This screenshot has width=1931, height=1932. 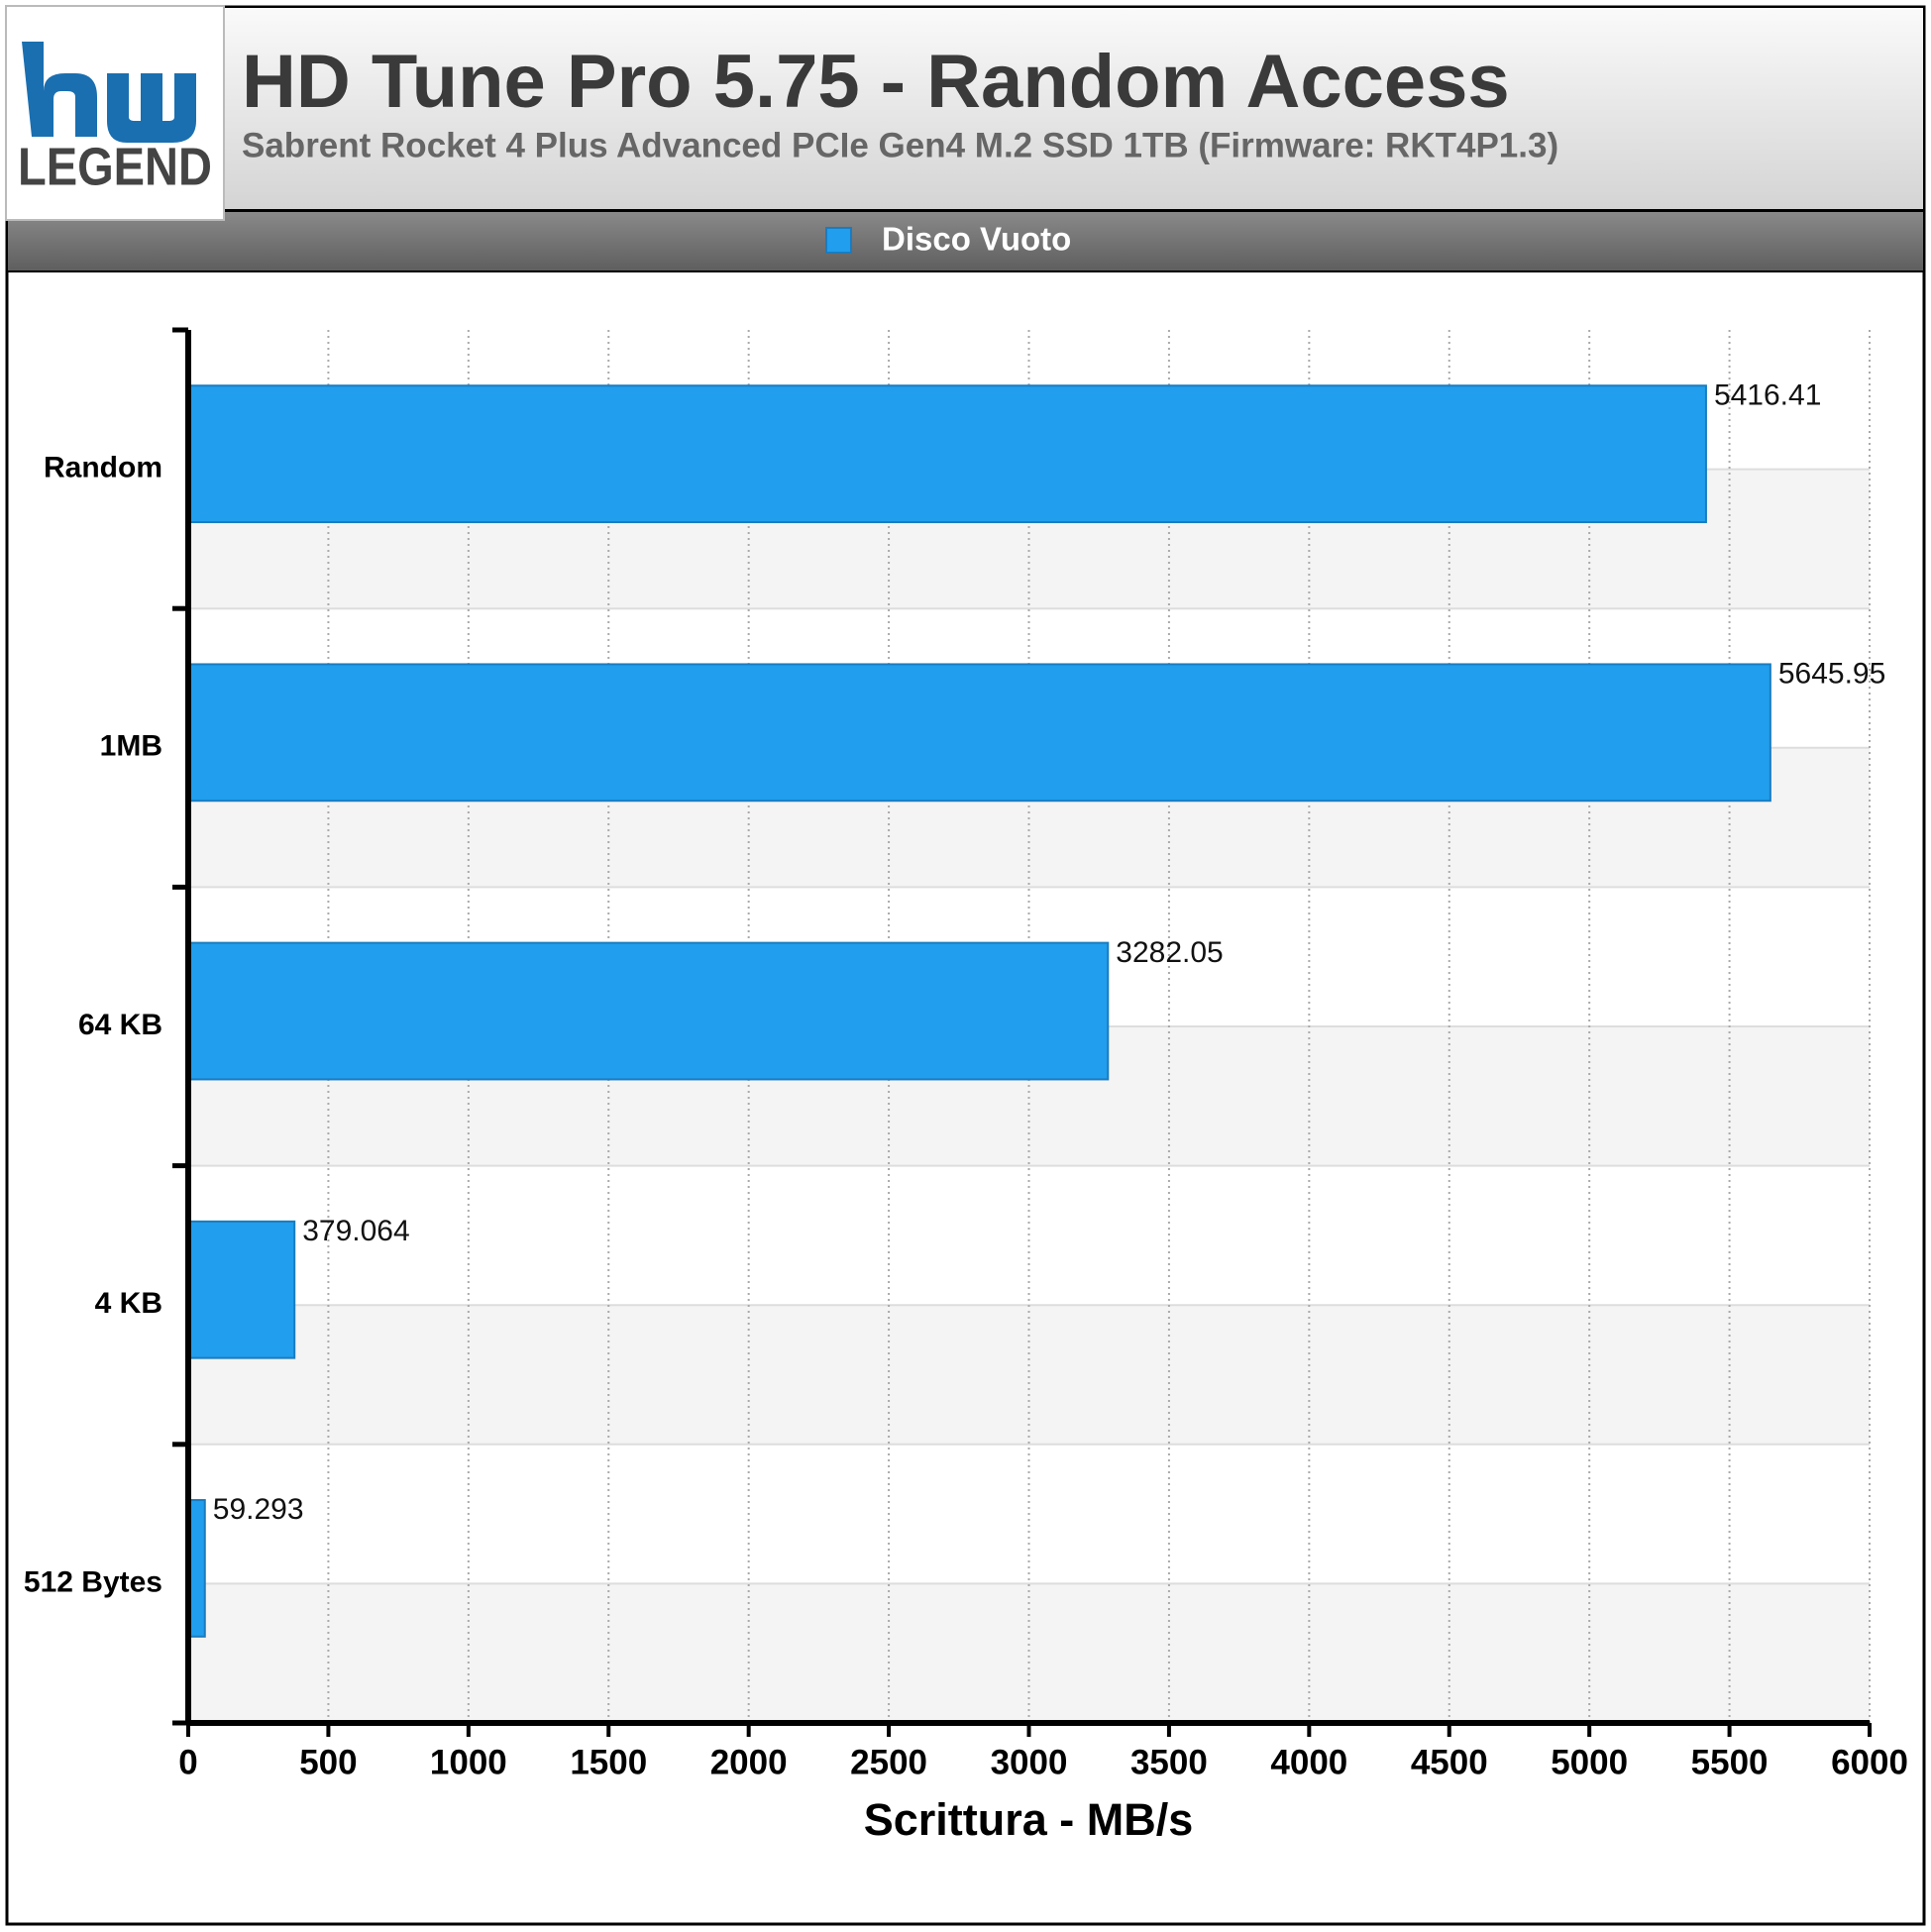 I want to click on x-tick-label: 2000, so click(x=749, y=1762).